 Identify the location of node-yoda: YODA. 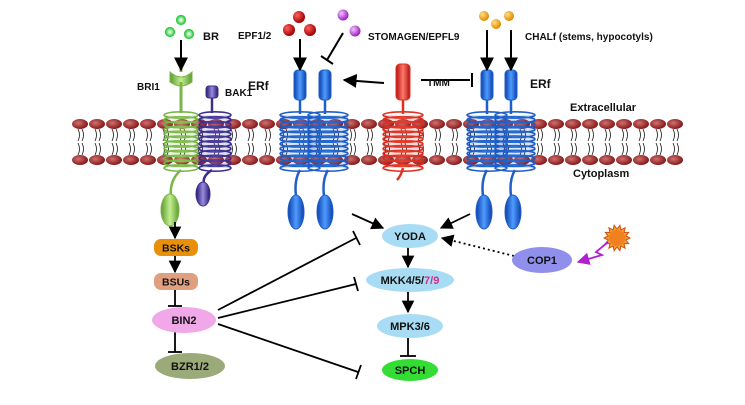
(410, 236).